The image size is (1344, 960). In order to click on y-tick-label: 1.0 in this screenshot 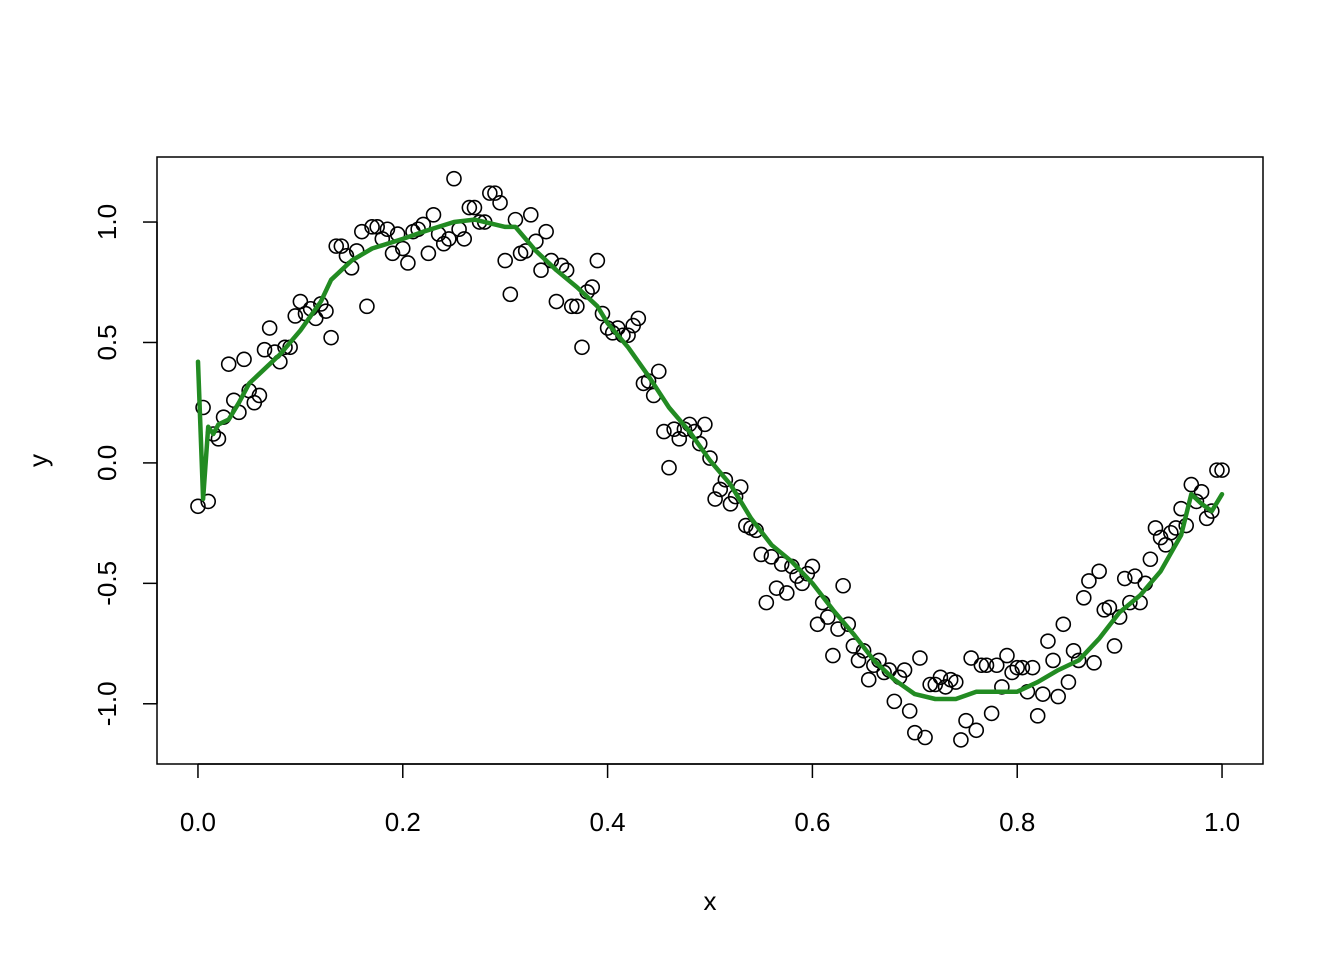, I will do `click(107, 222)`.